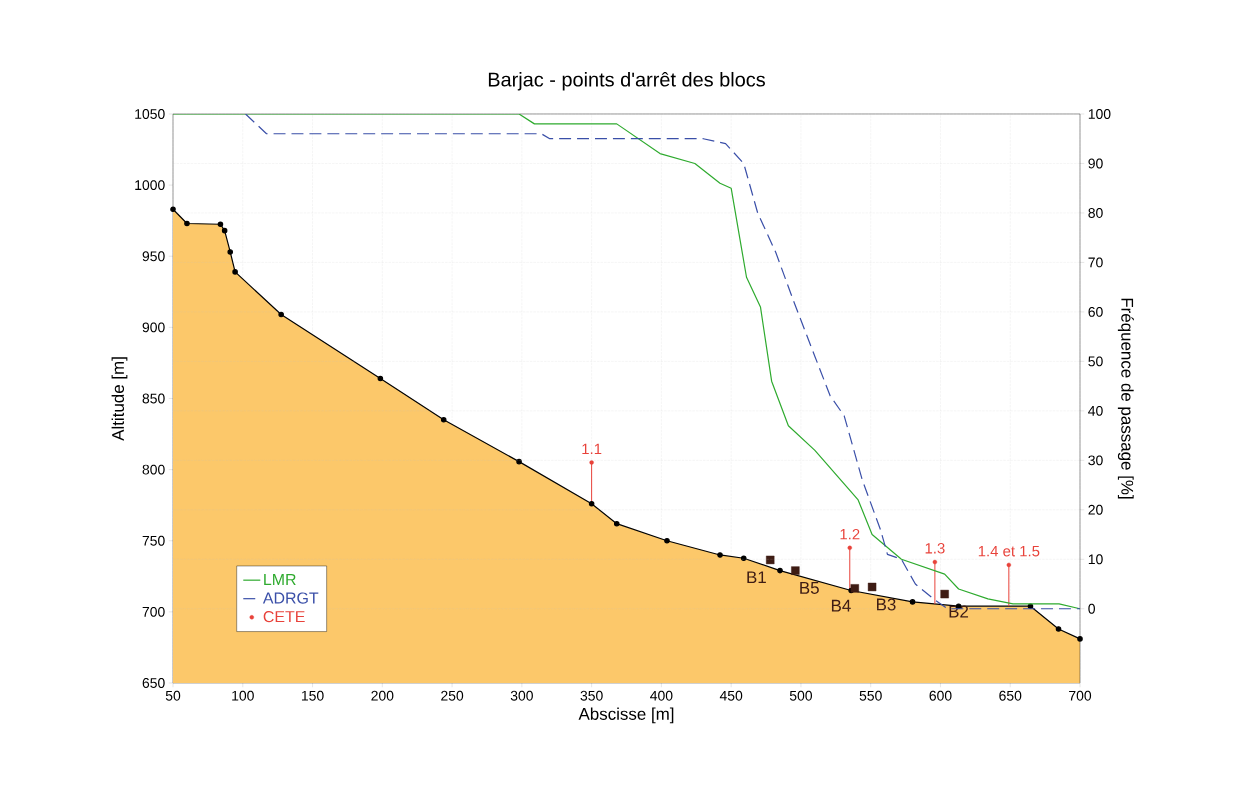  I want to click on x-tick-label: 600, so click(940, 695).